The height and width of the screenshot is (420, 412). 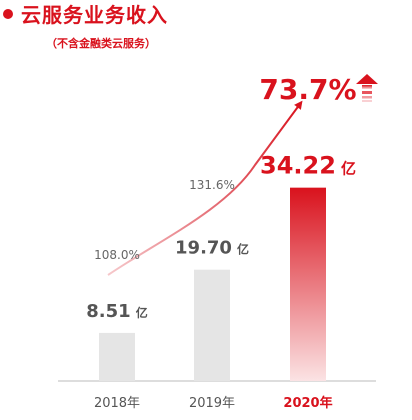 I want to click on value-label: 34.22 亿, so click(x=308, y=166).